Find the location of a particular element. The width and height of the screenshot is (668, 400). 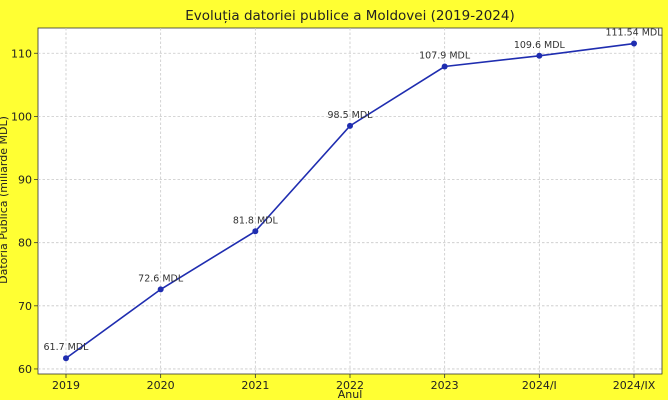

y-axis-ticks: 60 70 80 90 100 110 is located at coordinates (24, 211).